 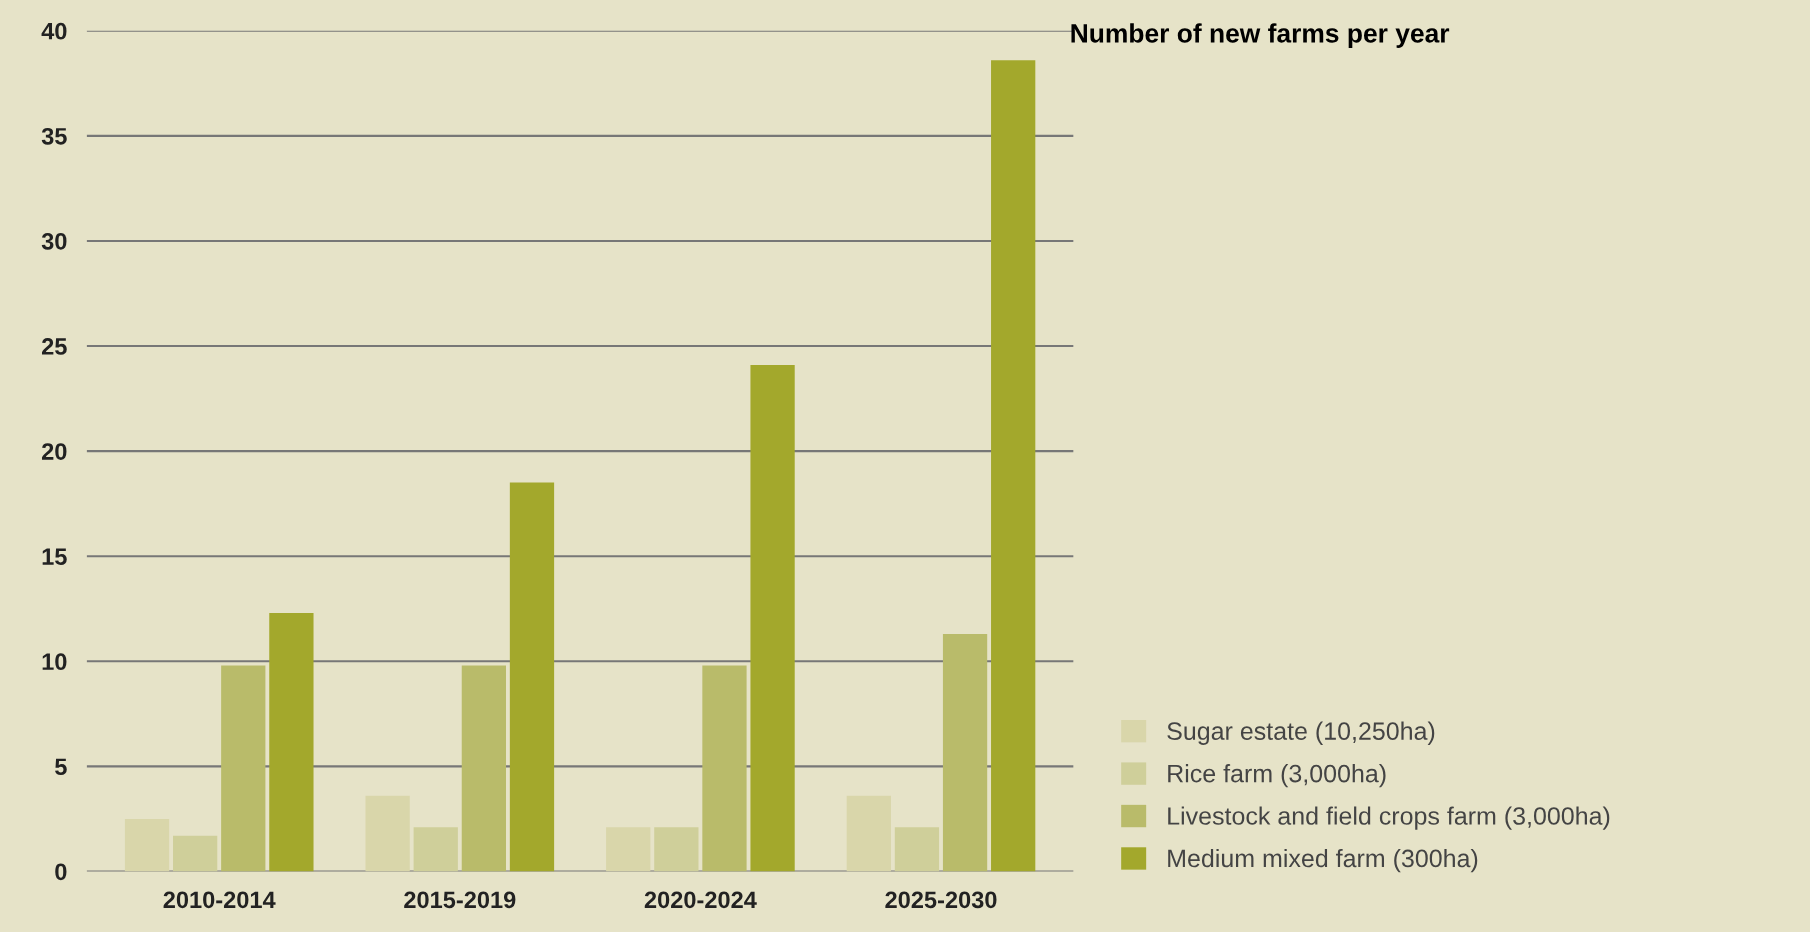 What do you see at coordinates (54, 136) in the screenshot?
I see `y-tick-label: 35` at bounding box center [54, 136].